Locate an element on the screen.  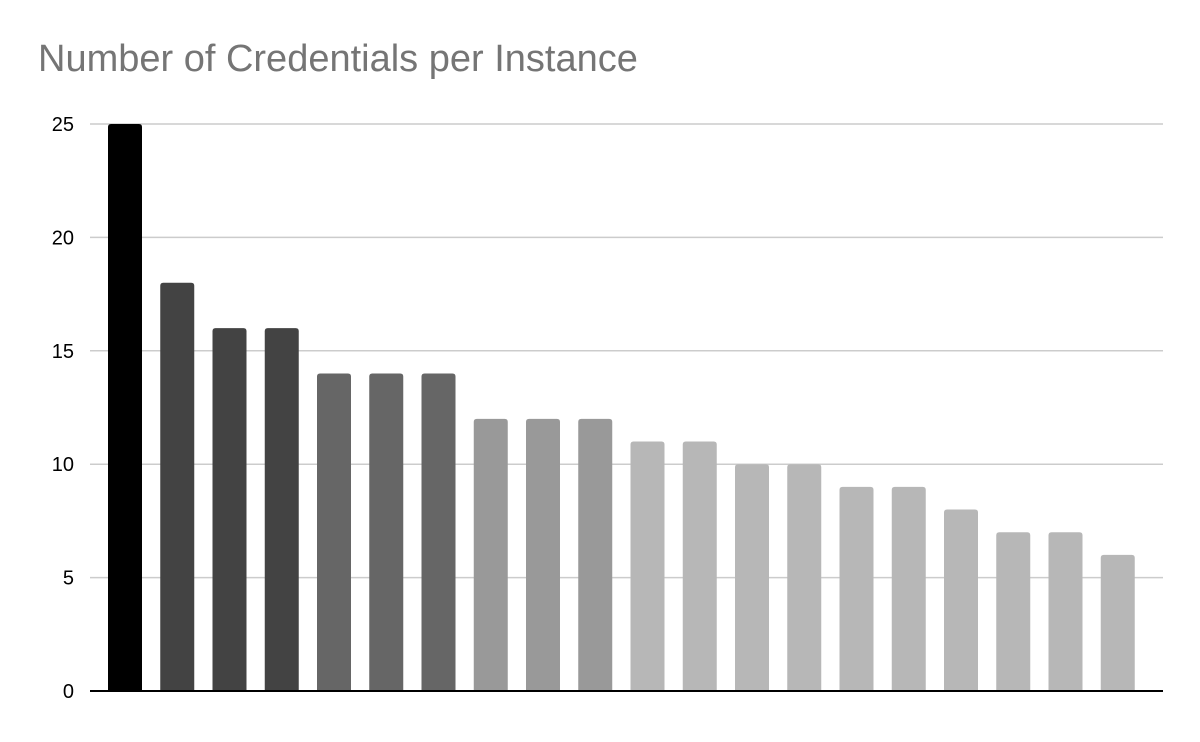
y-tick-label: 10 is located at coordinates (63, 465).